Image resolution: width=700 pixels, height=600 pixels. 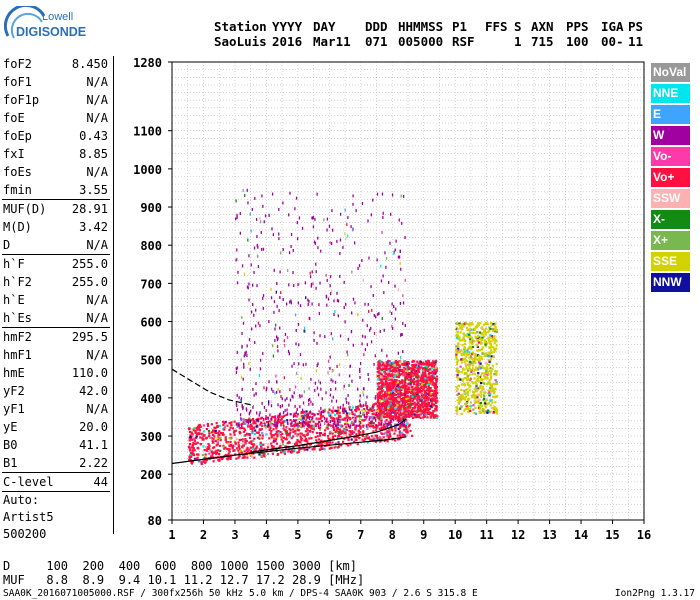 I want to click on param-row-h-es: h`Es N/A, so click(x=56, y=318).